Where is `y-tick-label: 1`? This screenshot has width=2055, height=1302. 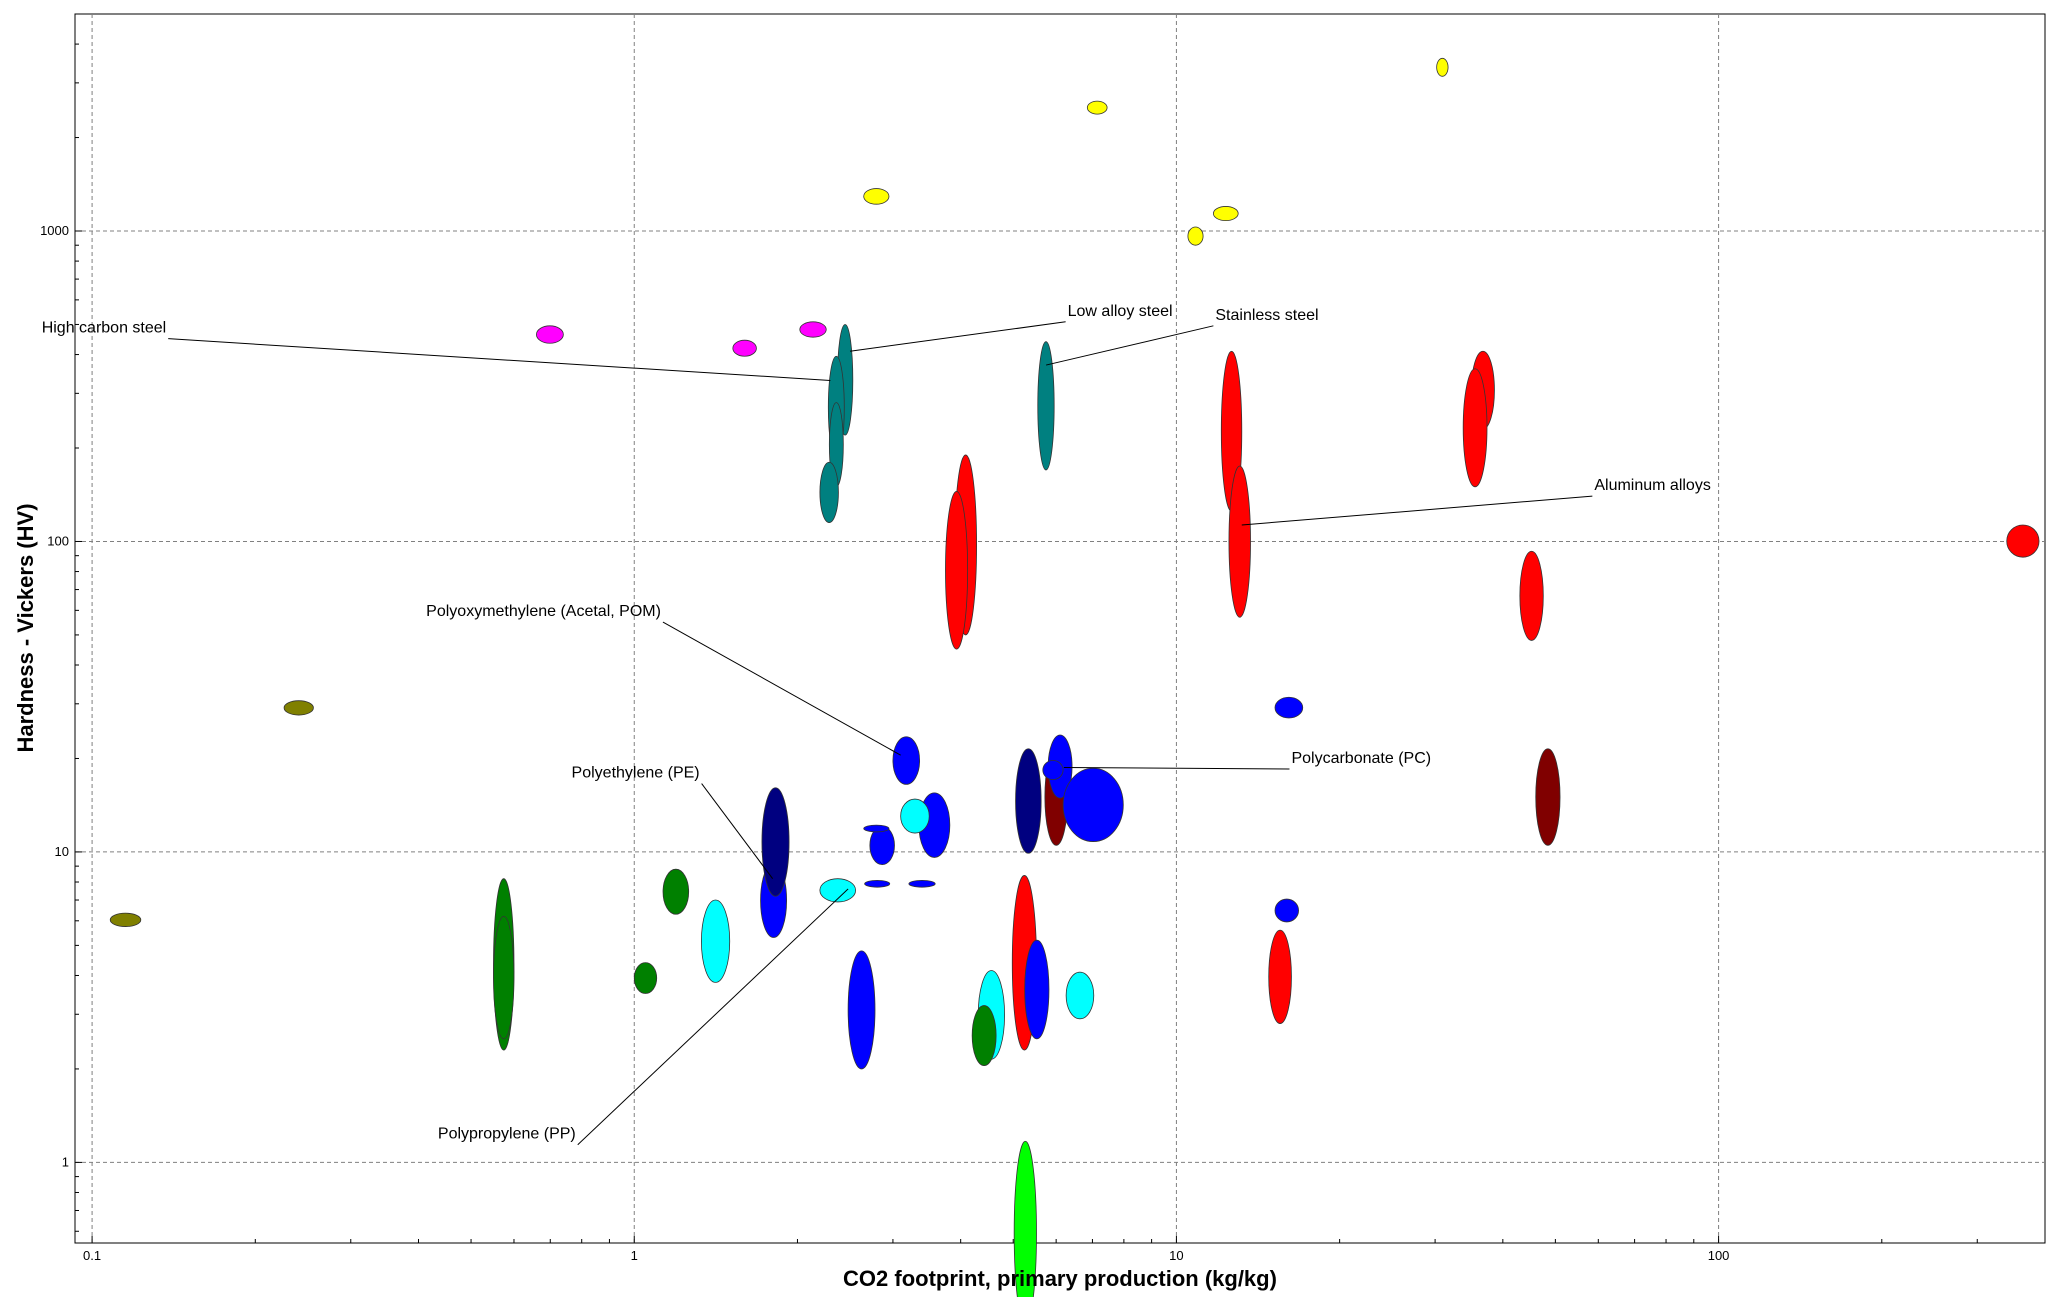
y-tick-label: 1 is located at coordinates (65, 1161).